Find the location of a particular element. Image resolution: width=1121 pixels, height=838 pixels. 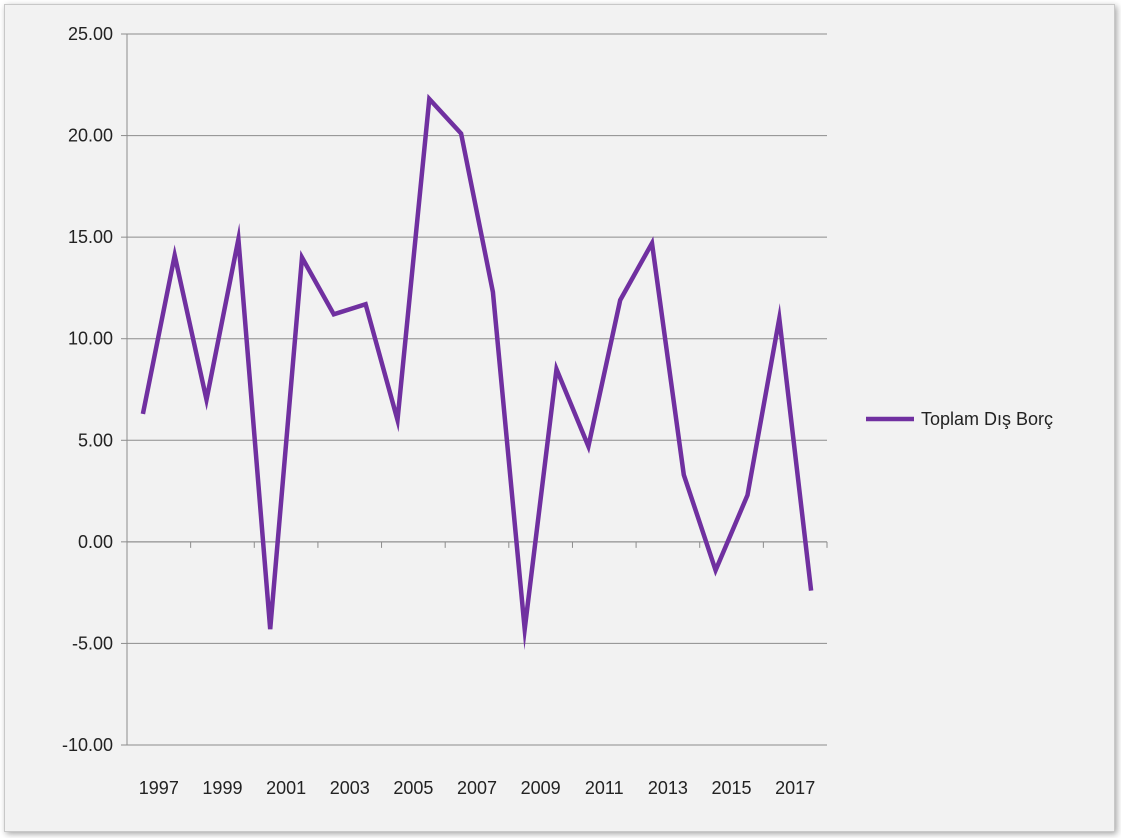

x-tick-label: 2011 is located at coordinates (604, 788).